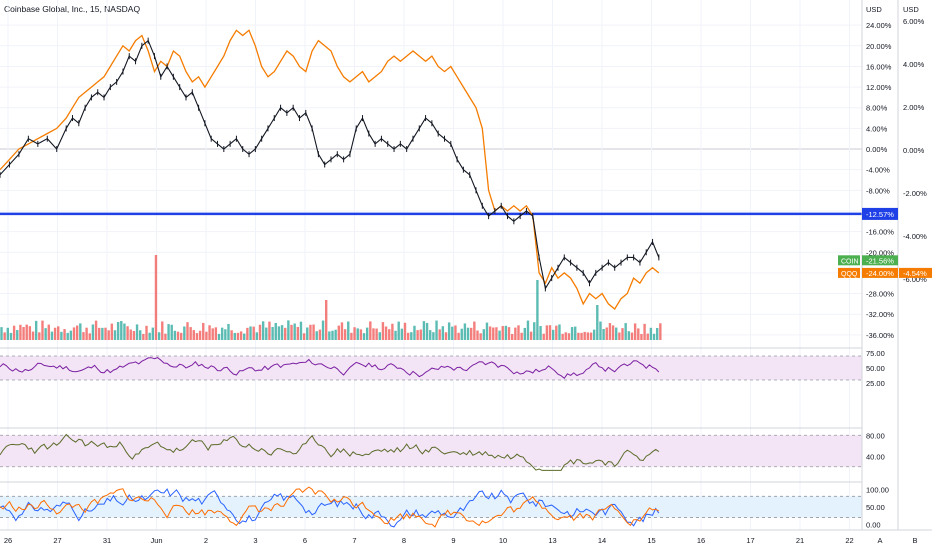 This screenshot has width=932, height=550. What do you see at coordinates (878, 170) in the screenshot?
I see `y-tick-label: -4.00%` at bounding box center [878, 170].